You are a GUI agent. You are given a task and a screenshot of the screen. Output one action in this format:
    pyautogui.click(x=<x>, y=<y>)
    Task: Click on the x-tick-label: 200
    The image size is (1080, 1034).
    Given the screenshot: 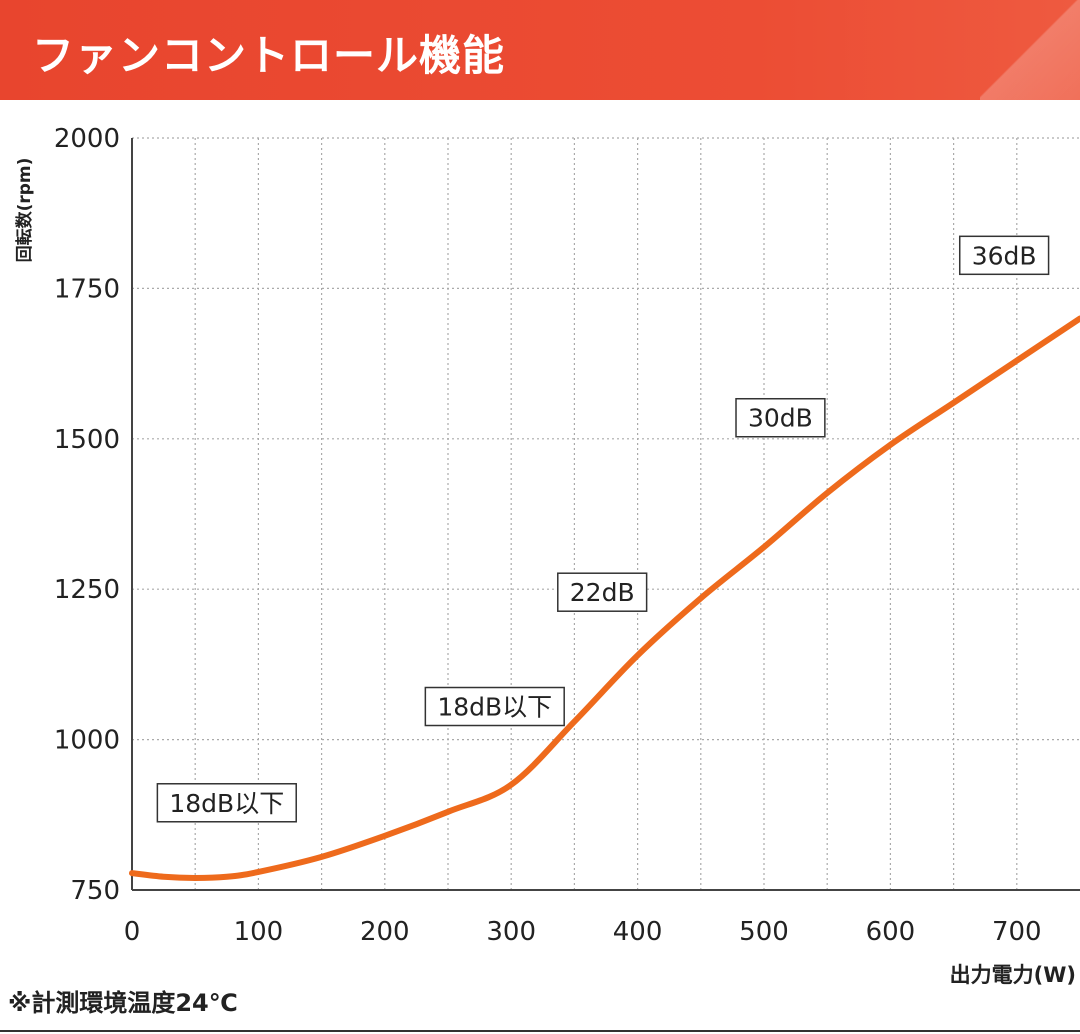 What is the action you would take?
    pyautogui.click(x=385, y=932)
    